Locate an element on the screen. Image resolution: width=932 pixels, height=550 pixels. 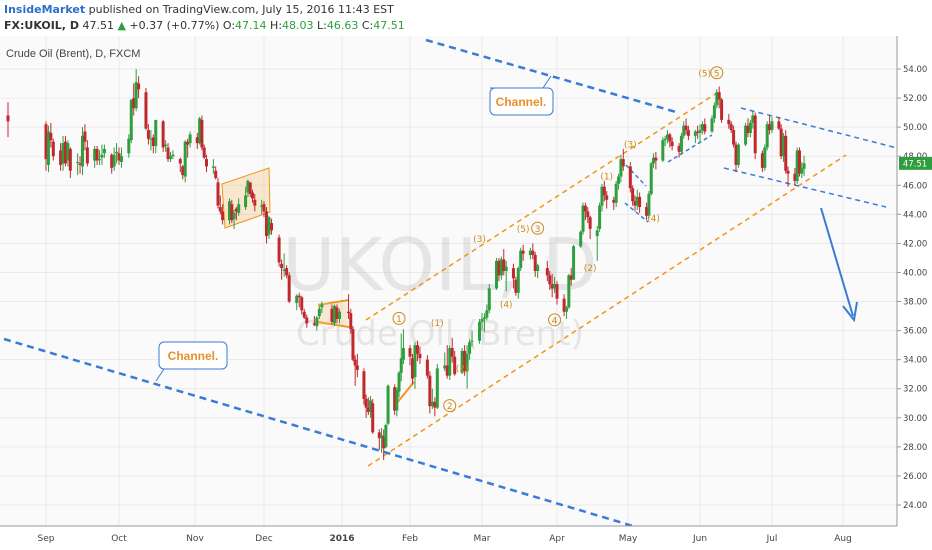
wave4-channel-upper is located at coordinates (636, 175).